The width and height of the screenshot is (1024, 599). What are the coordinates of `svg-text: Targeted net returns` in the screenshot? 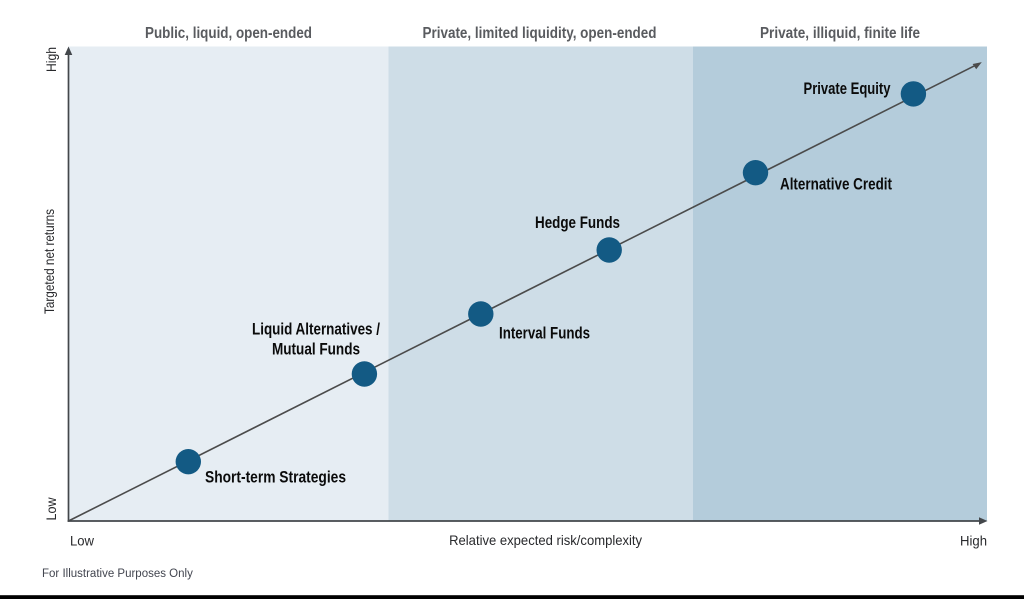 It's located at (49, 261).